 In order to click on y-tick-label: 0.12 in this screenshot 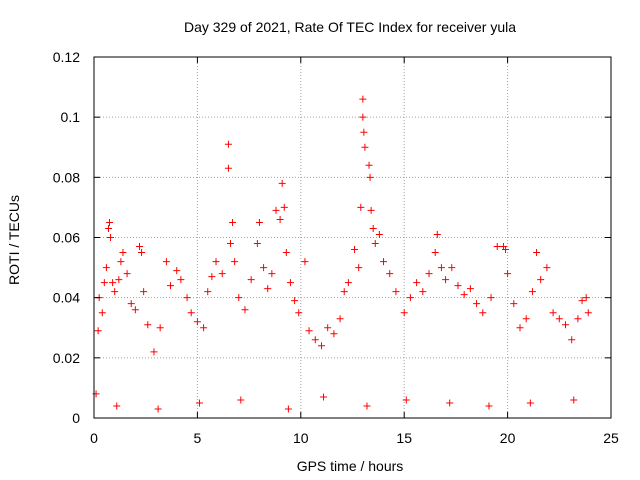, I will do `click(66, 57)`.